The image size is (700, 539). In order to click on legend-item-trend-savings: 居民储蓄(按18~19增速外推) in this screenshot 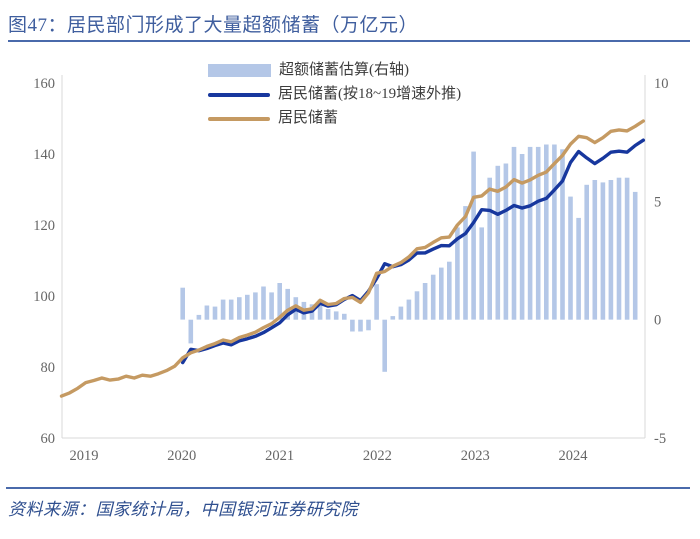, I will do `click(334, 94)`.